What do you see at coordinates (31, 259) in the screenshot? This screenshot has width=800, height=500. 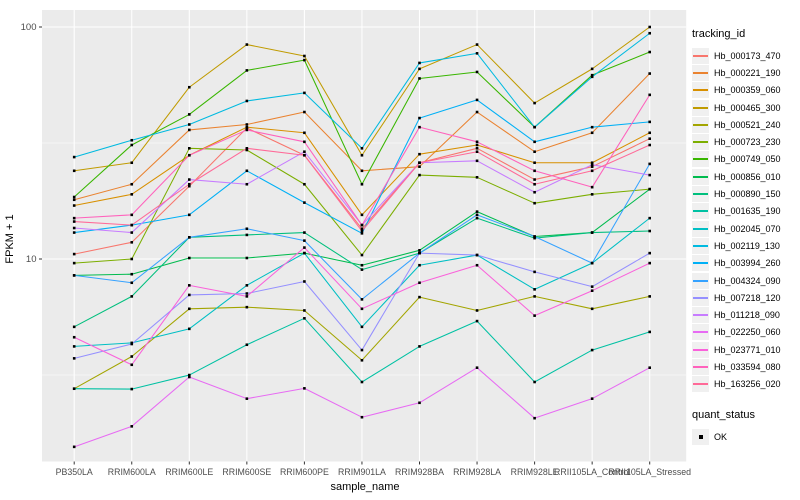 I see `y-tick-label: 10` at bounding box center [31, 259].